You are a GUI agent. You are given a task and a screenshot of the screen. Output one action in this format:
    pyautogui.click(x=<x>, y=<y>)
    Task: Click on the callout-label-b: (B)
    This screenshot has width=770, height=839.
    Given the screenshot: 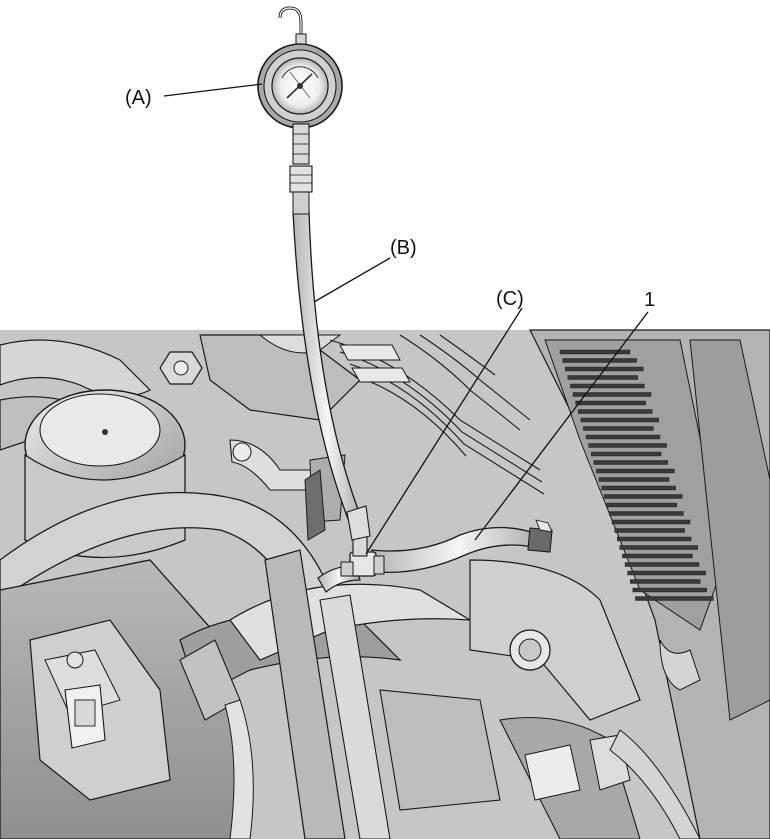 What is the action you would take?
    pyautogui.click(x=403, y=248)
    